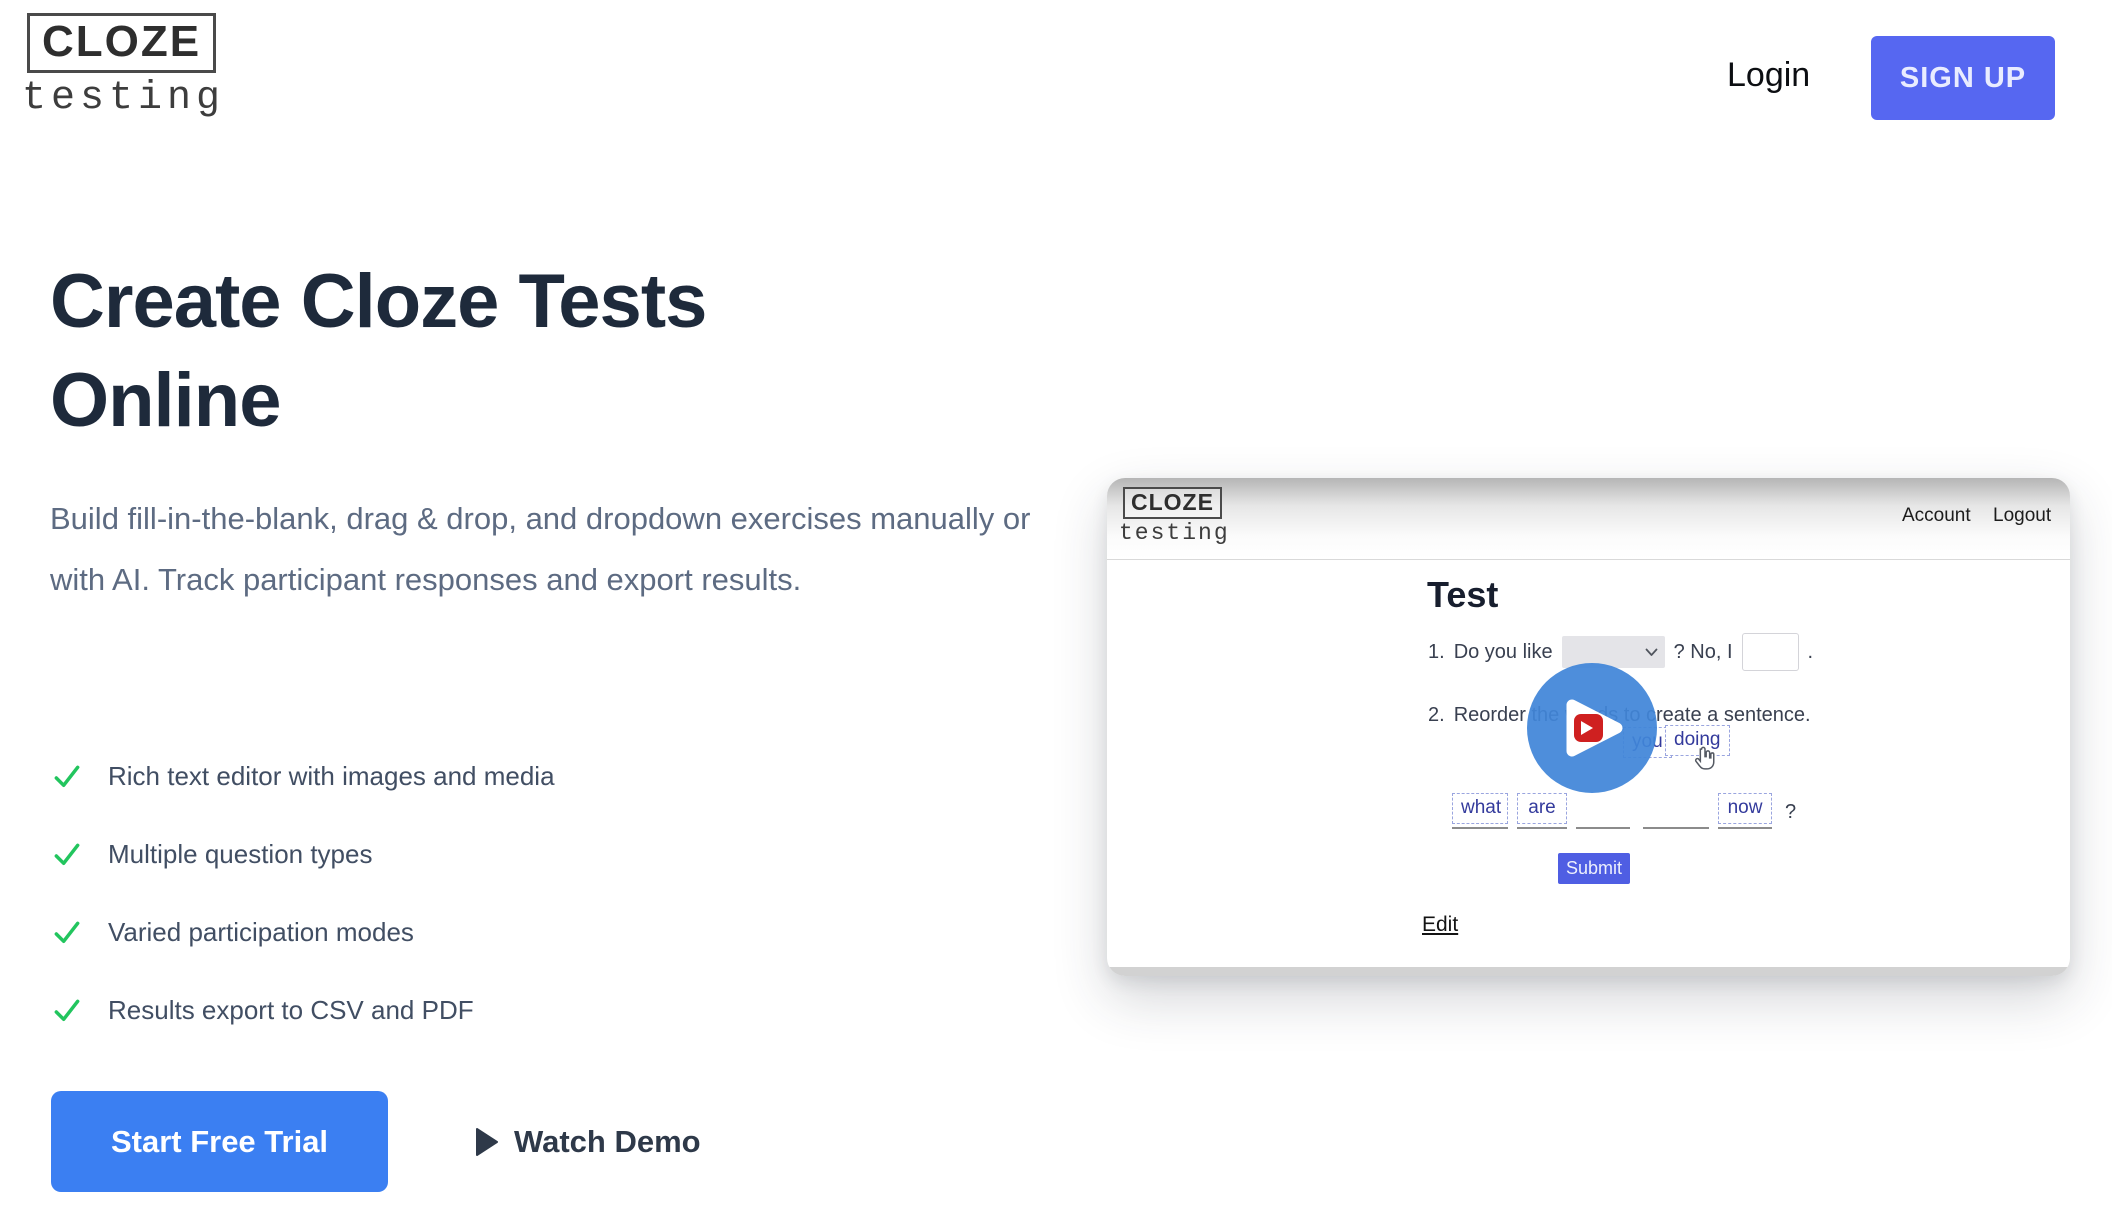  What do you see at coordinates (1651, 652) in the screenshot?
I see `chevron-down-icon` at bounding box center [1651, 652].